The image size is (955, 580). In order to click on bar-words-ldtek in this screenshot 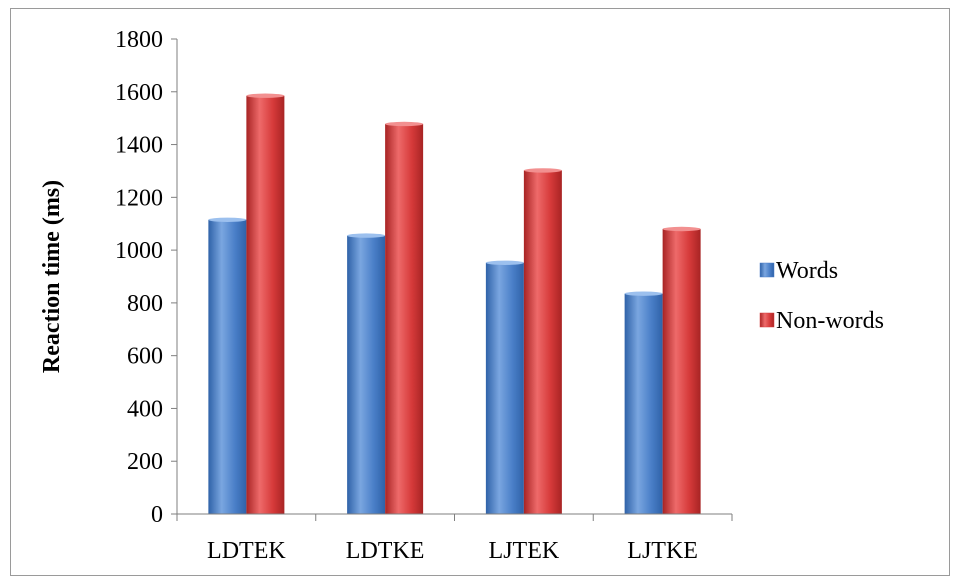, I will do `click(227, 366)`.